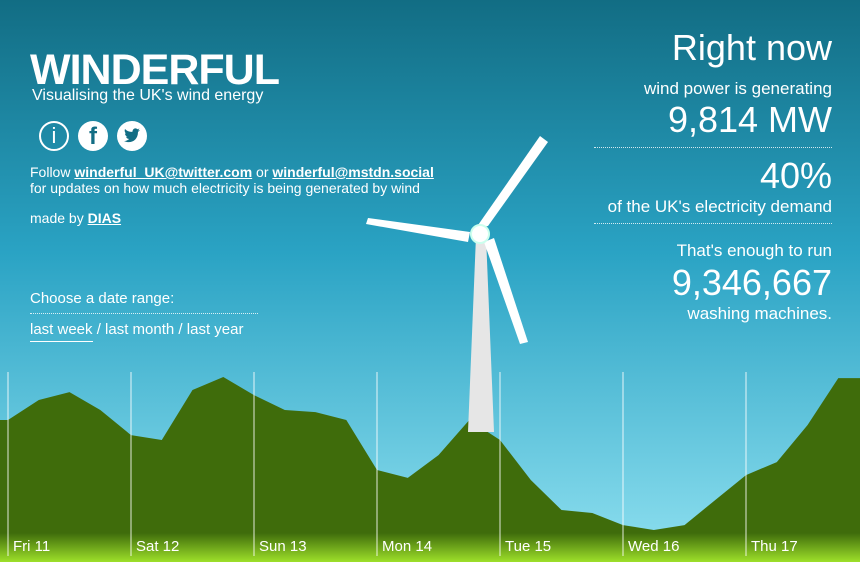 The width and height of the screenshot is (860, 562). What do you see at coordinates (719, 206) in the screenshot?
I see `percent-label: of the UK's electricity demand` at bounding box center [719, 206].